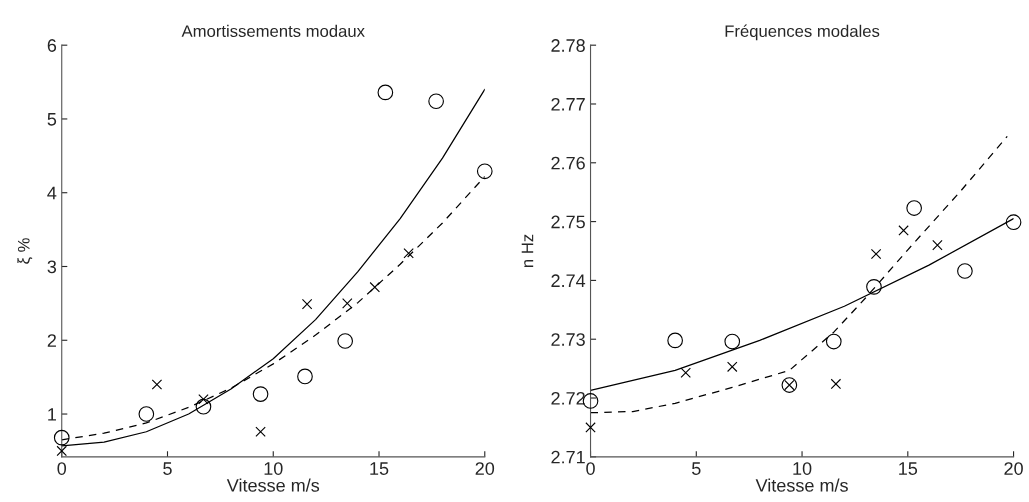 The image size is (1029, 502). What do you see at coordinates (568, 457) in the screenshot?
I see `y-tick-label: 2.71` at bounding box center [568, 457].